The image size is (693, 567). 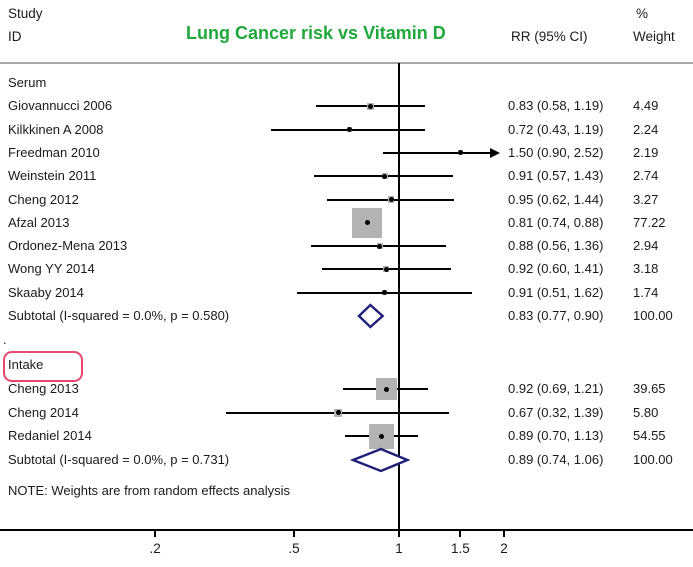 I want to click on weight-value: 2.94, so click(x=646, y=246).